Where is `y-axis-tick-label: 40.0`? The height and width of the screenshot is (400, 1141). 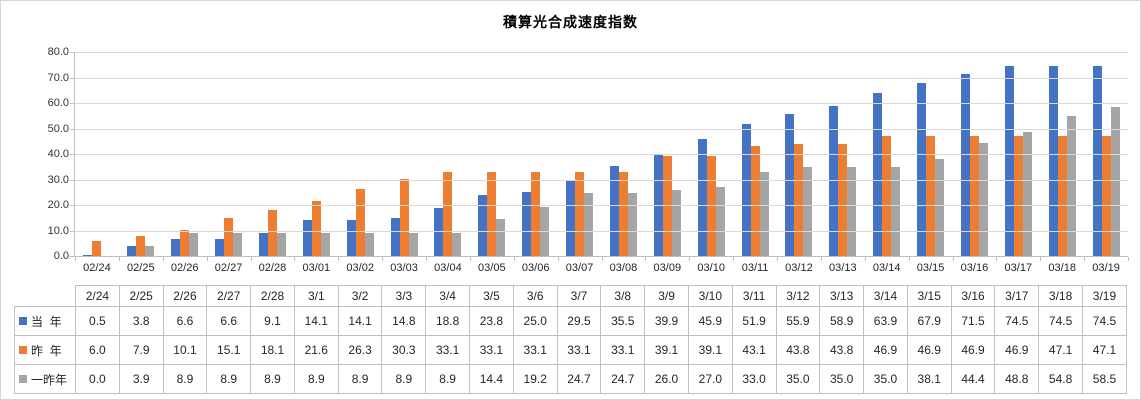
y-axis-tick-label: 40.0 is located at coordinates (58, 154).